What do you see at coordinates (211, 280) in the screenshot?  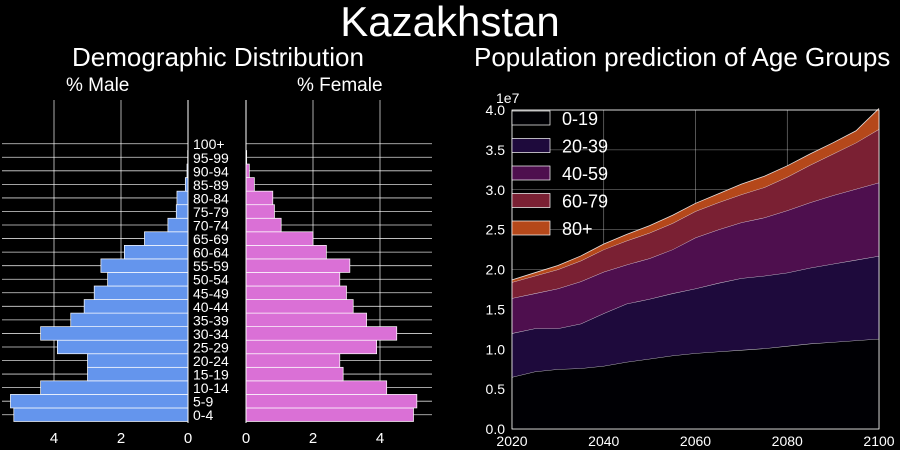 I see `age-group-label: 50-54` at bounding box center [211, 280].